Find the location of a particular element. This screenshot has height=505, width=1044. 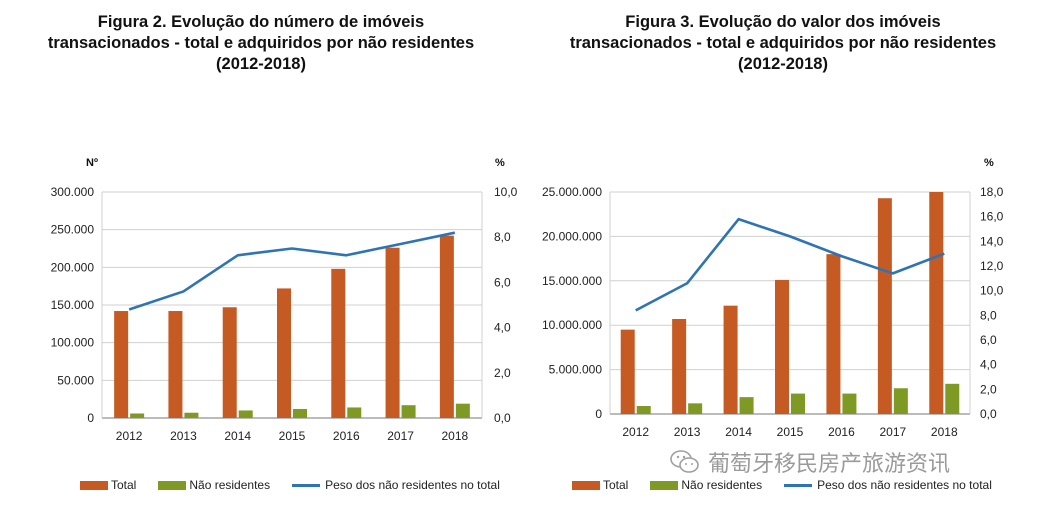

watermark: 葡萄牙移民房产旅游资讯 is located at coordinates (810, 462).